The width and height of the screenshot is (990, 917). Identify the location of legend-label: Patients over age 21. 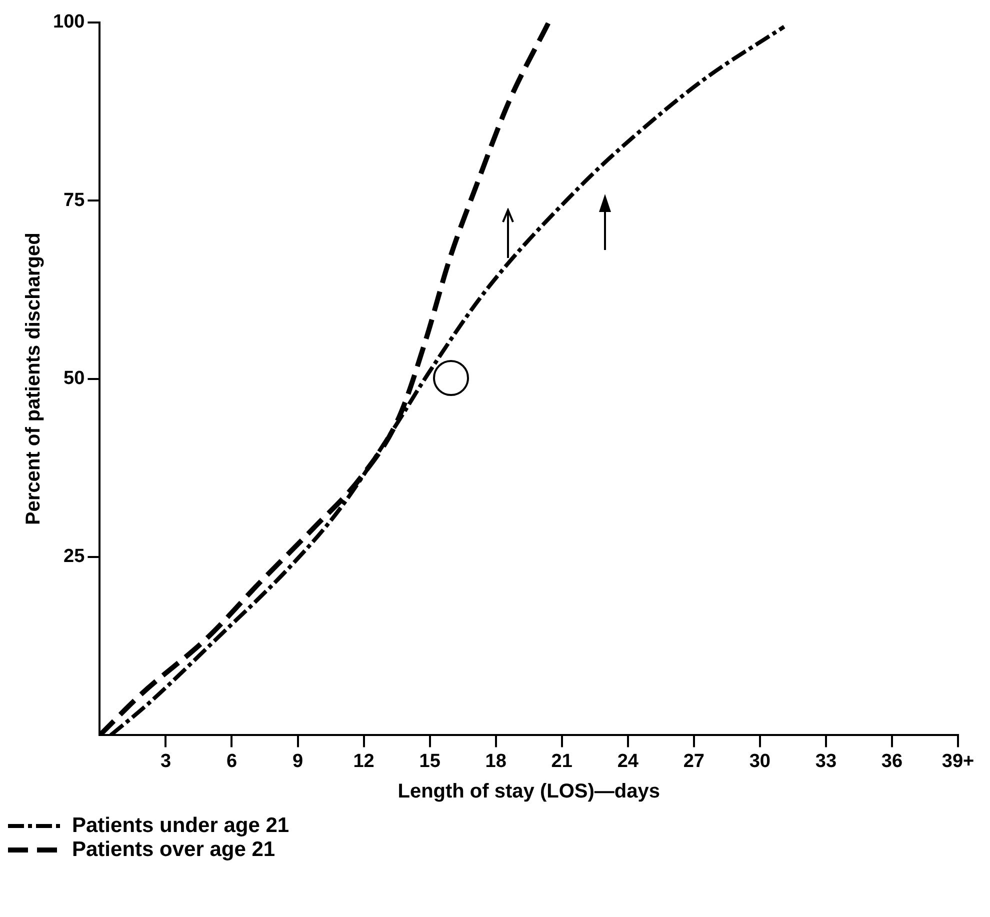
(174, 850).